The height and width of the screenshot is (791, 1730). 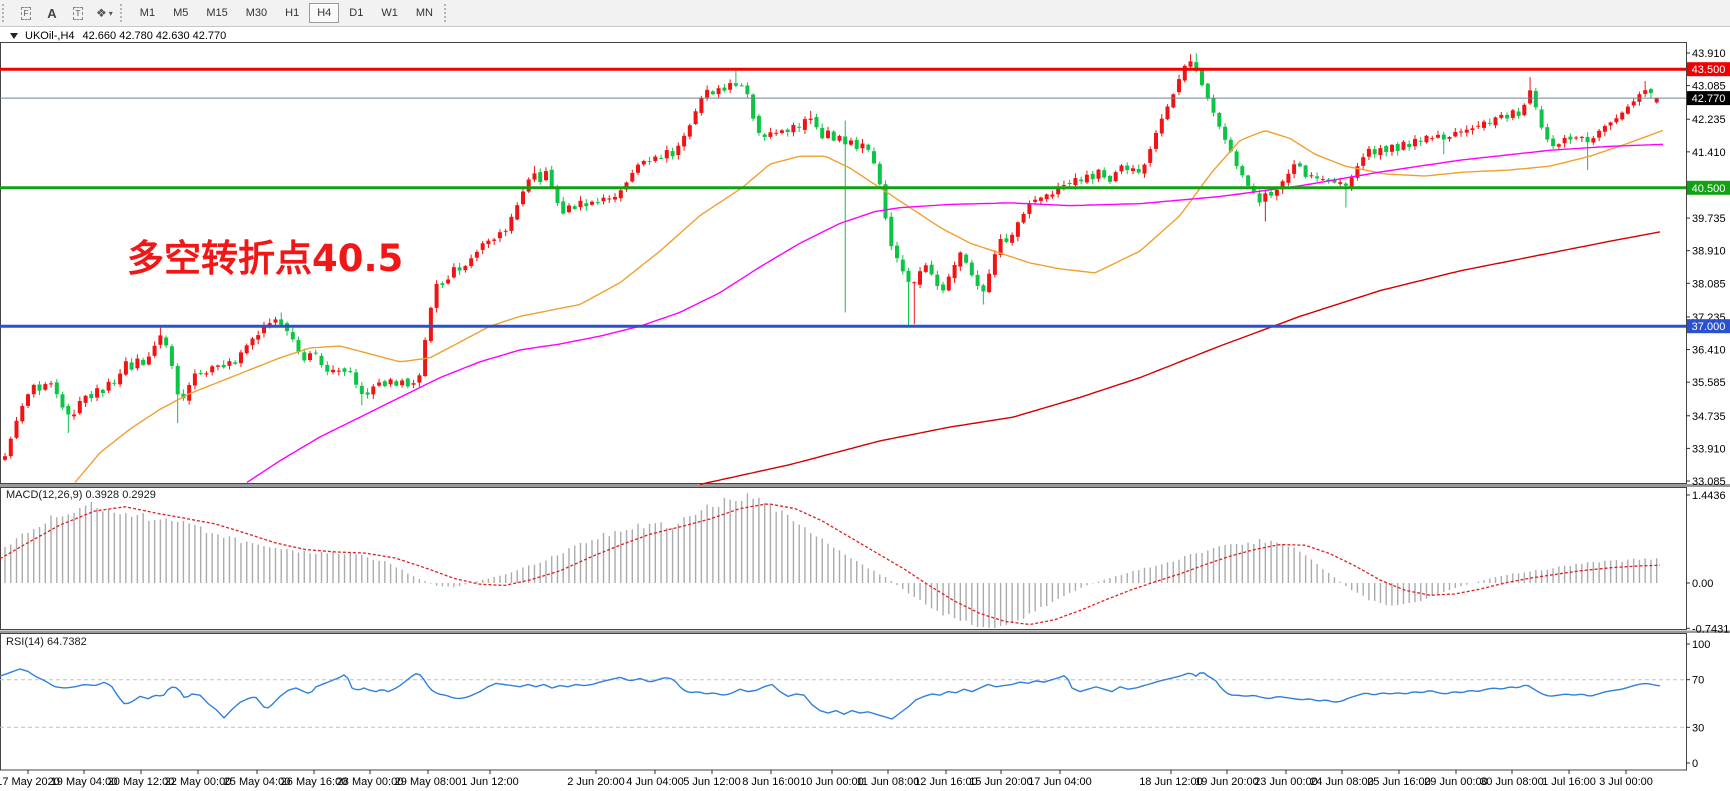 I want to click on tf-button-w1: W1, so click(x=389, y=13).